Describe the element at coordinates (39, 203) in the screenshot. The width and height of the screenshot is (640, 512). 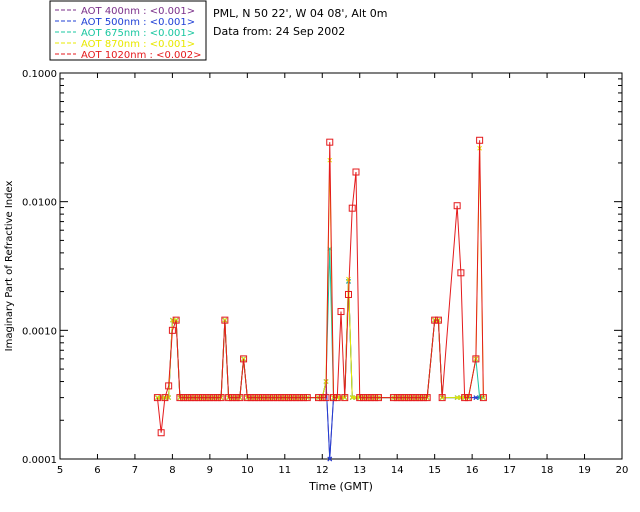
I see `y-tick-label: 0.0100` at that location.